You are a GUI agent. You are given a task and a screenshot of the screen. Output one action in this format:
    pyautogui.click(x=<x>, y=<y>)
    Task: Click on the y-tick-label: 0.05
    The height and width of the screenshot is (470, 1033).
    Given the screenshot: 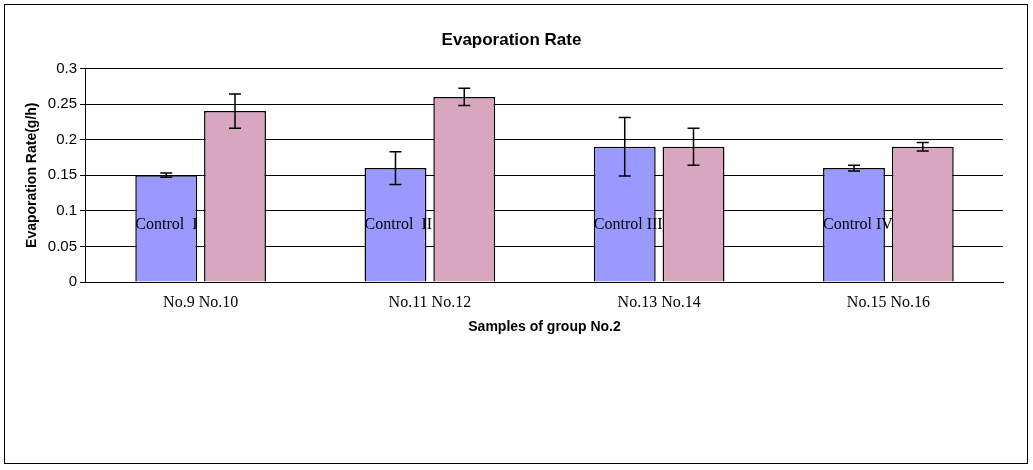 What is the action you would take?
    pyautogui.click(x=62, y=245)
    